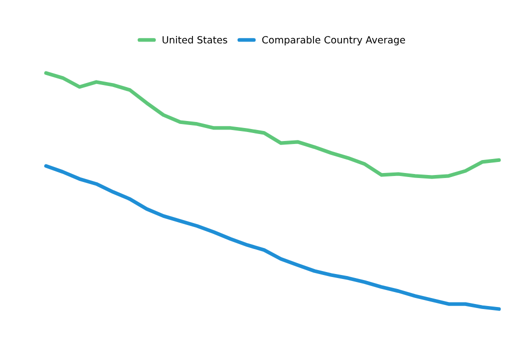 The height and width of the screenshot is (350, 525). Describe the element at coordinates (195, 40) in the screenshot. I see `legend-label: United States` at that location.